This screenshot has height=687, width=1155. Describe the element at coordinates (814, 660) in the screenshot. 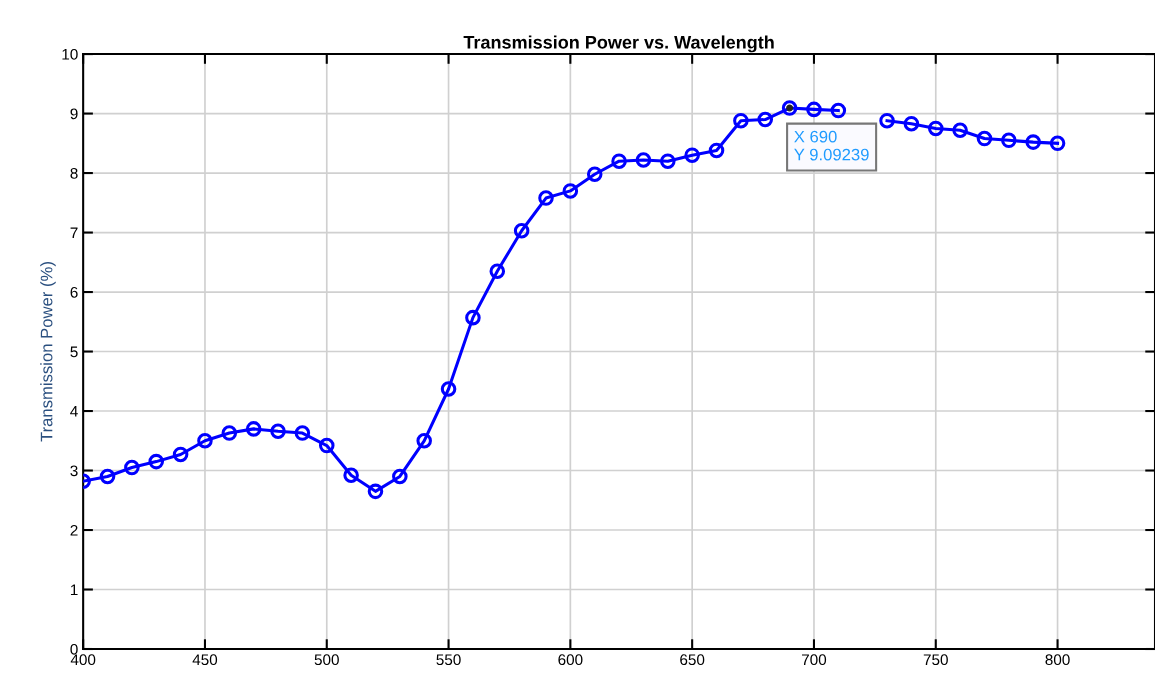

I see `x-tick-label: 700` at that location.